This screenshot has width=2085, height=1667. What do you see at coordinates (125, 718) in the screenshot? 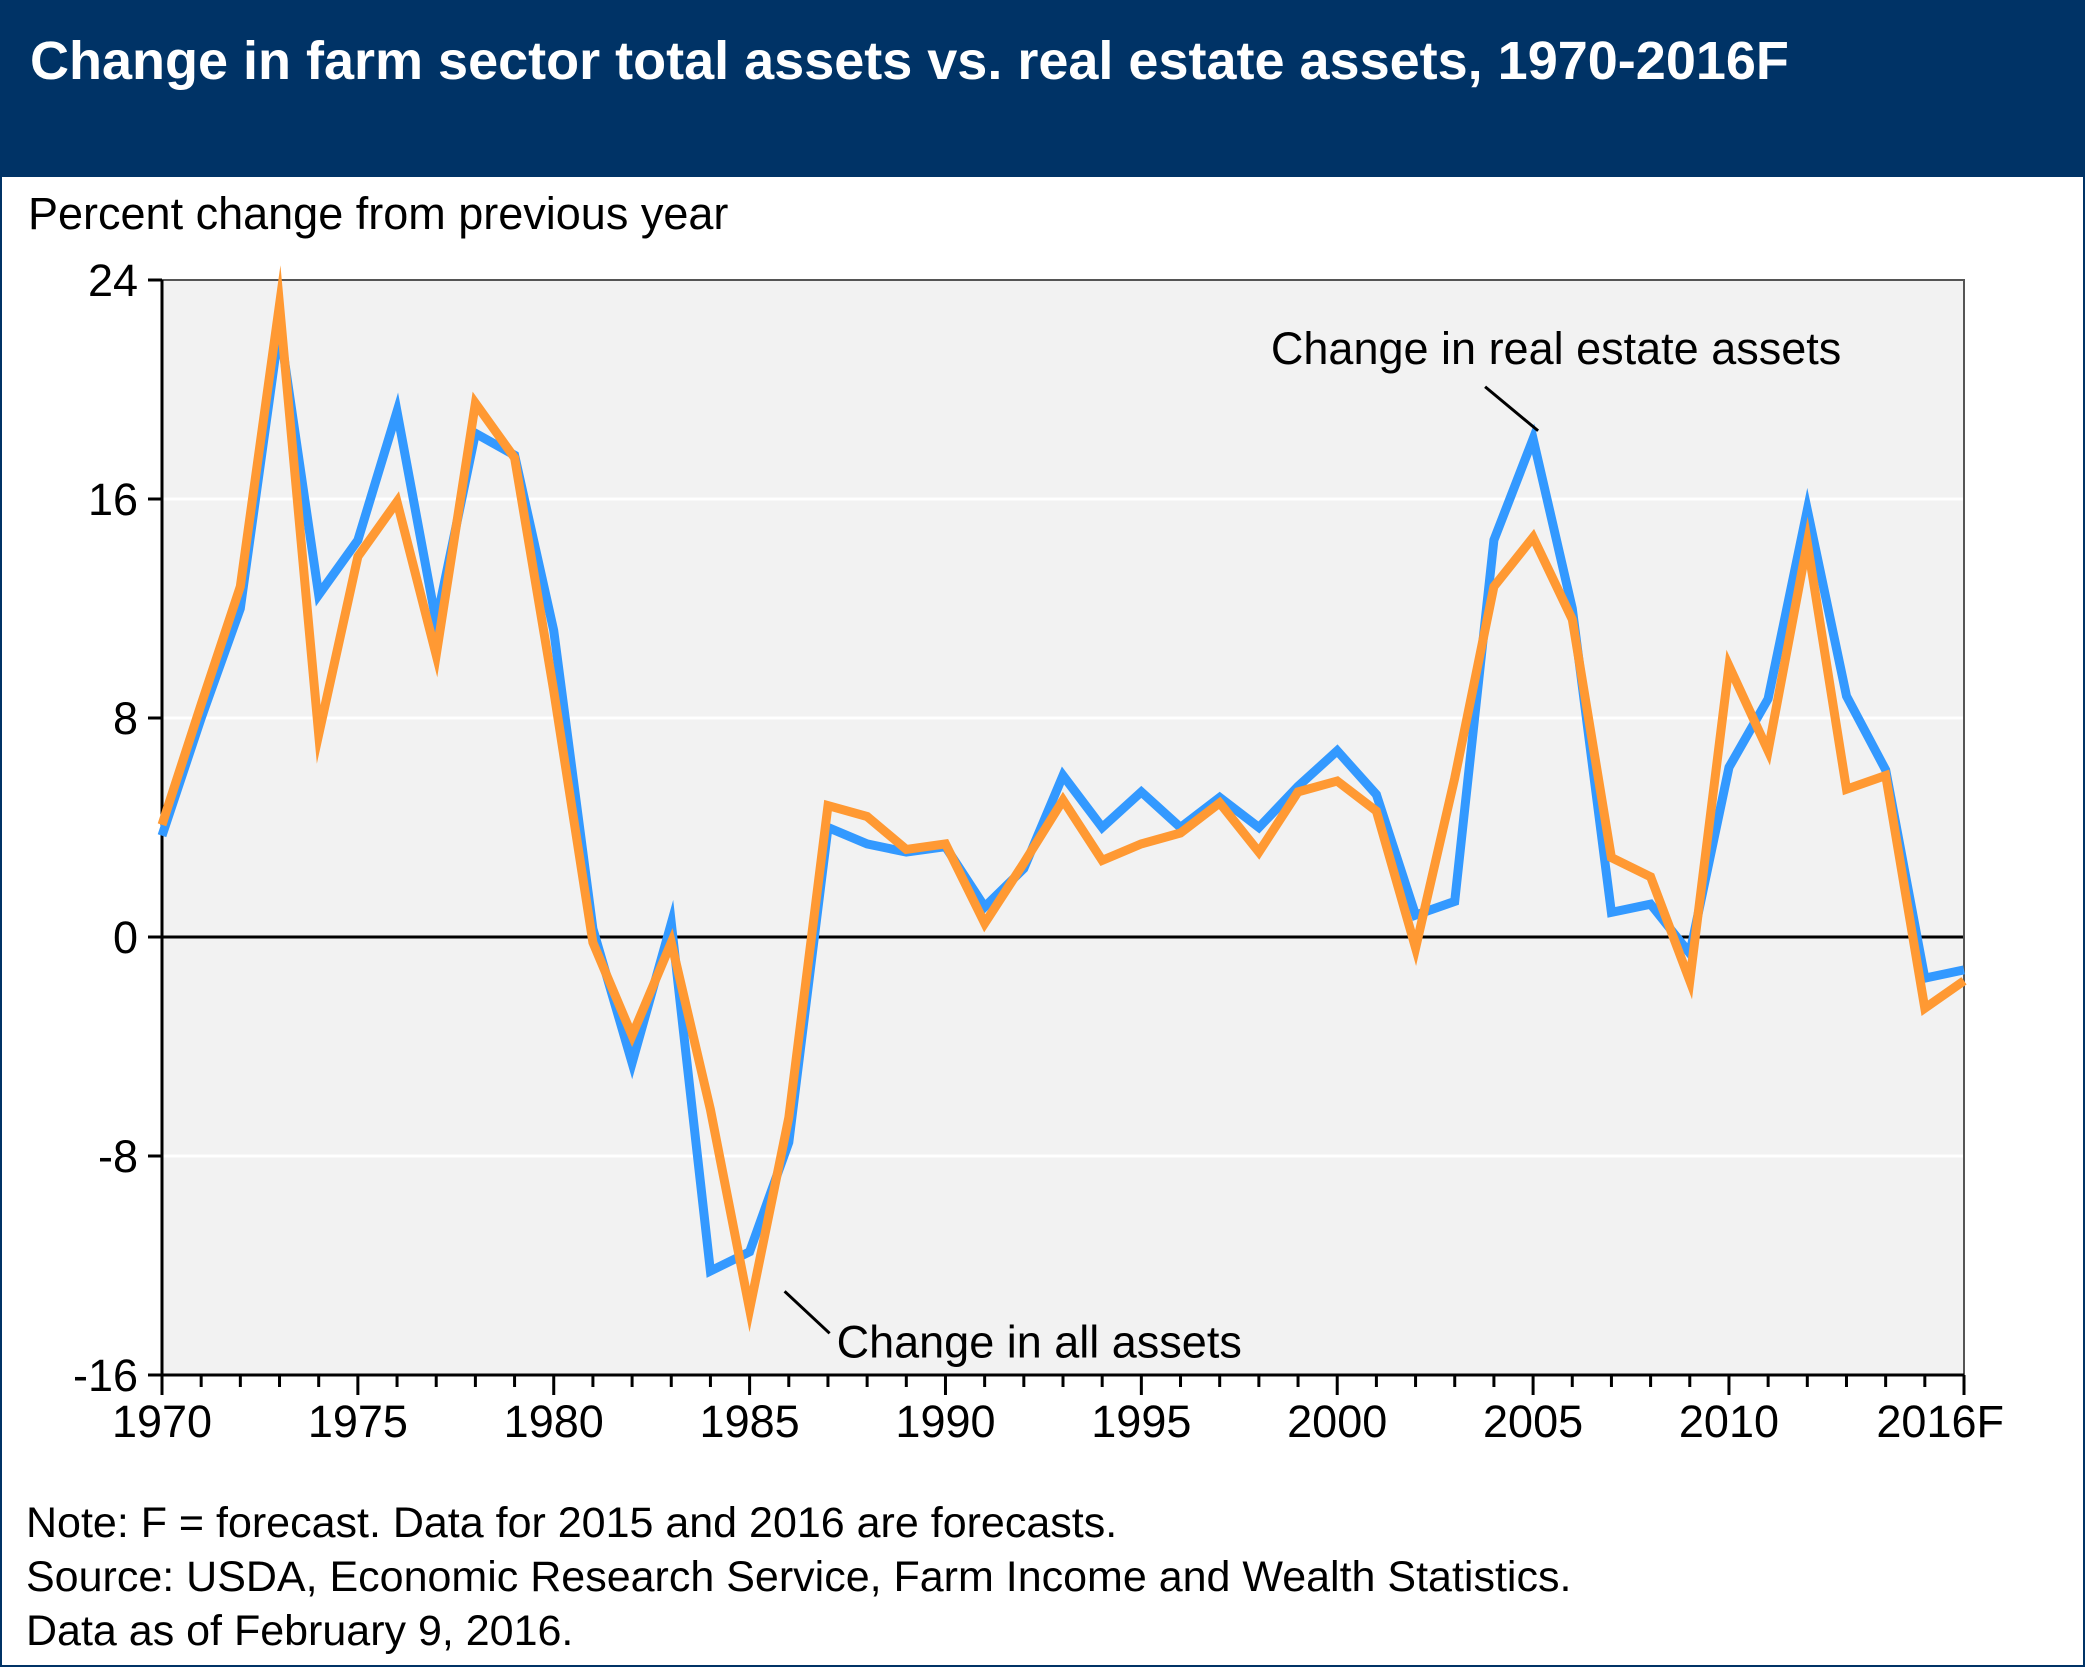
I see `y-tick-label: 8` at bounding box center [125, 718].